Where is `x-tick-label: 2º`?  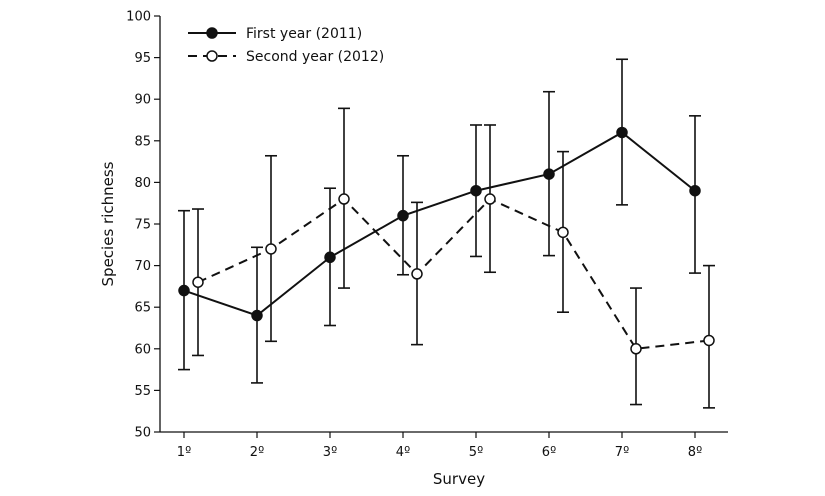
x-tick-label: 2º is located at coordinates (257, 452).